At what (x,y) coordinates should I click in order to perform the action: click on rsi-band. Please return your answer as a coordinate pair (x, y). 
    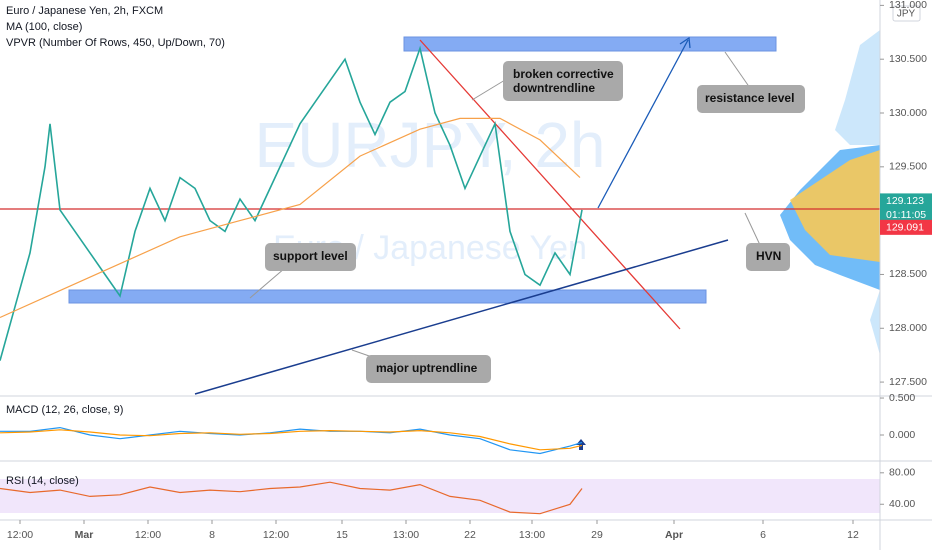
    Looking at the image, I should click on (440, 496).